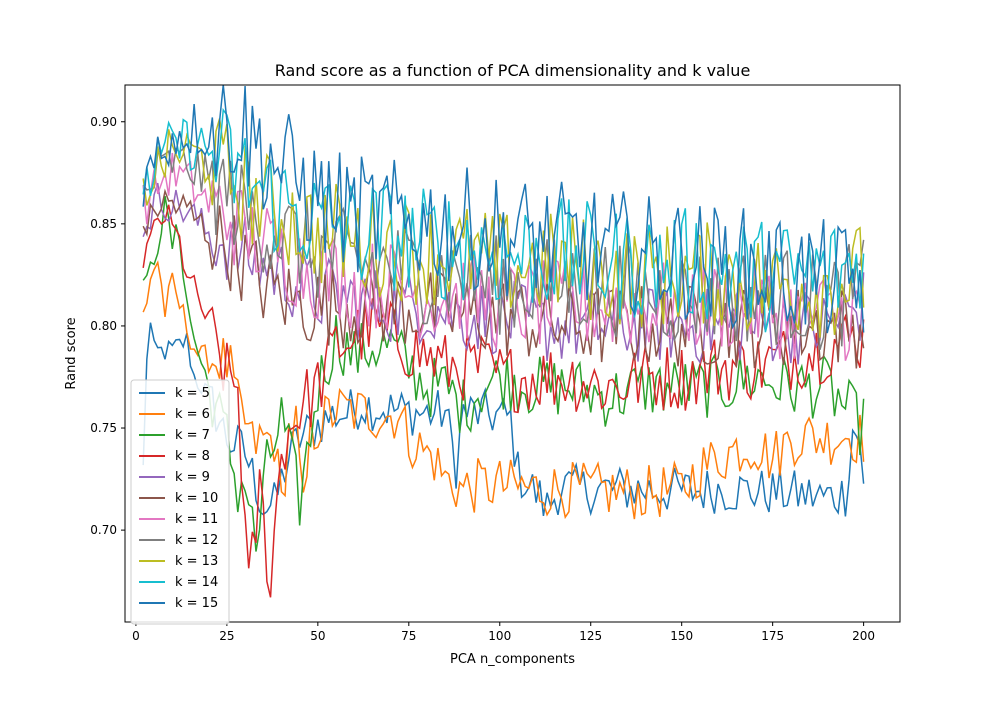 The image size is (1000, 704). Describe the element at coordinates (103, 326) in the screenshot. I see `y-tick-label: 0.80` at that location.